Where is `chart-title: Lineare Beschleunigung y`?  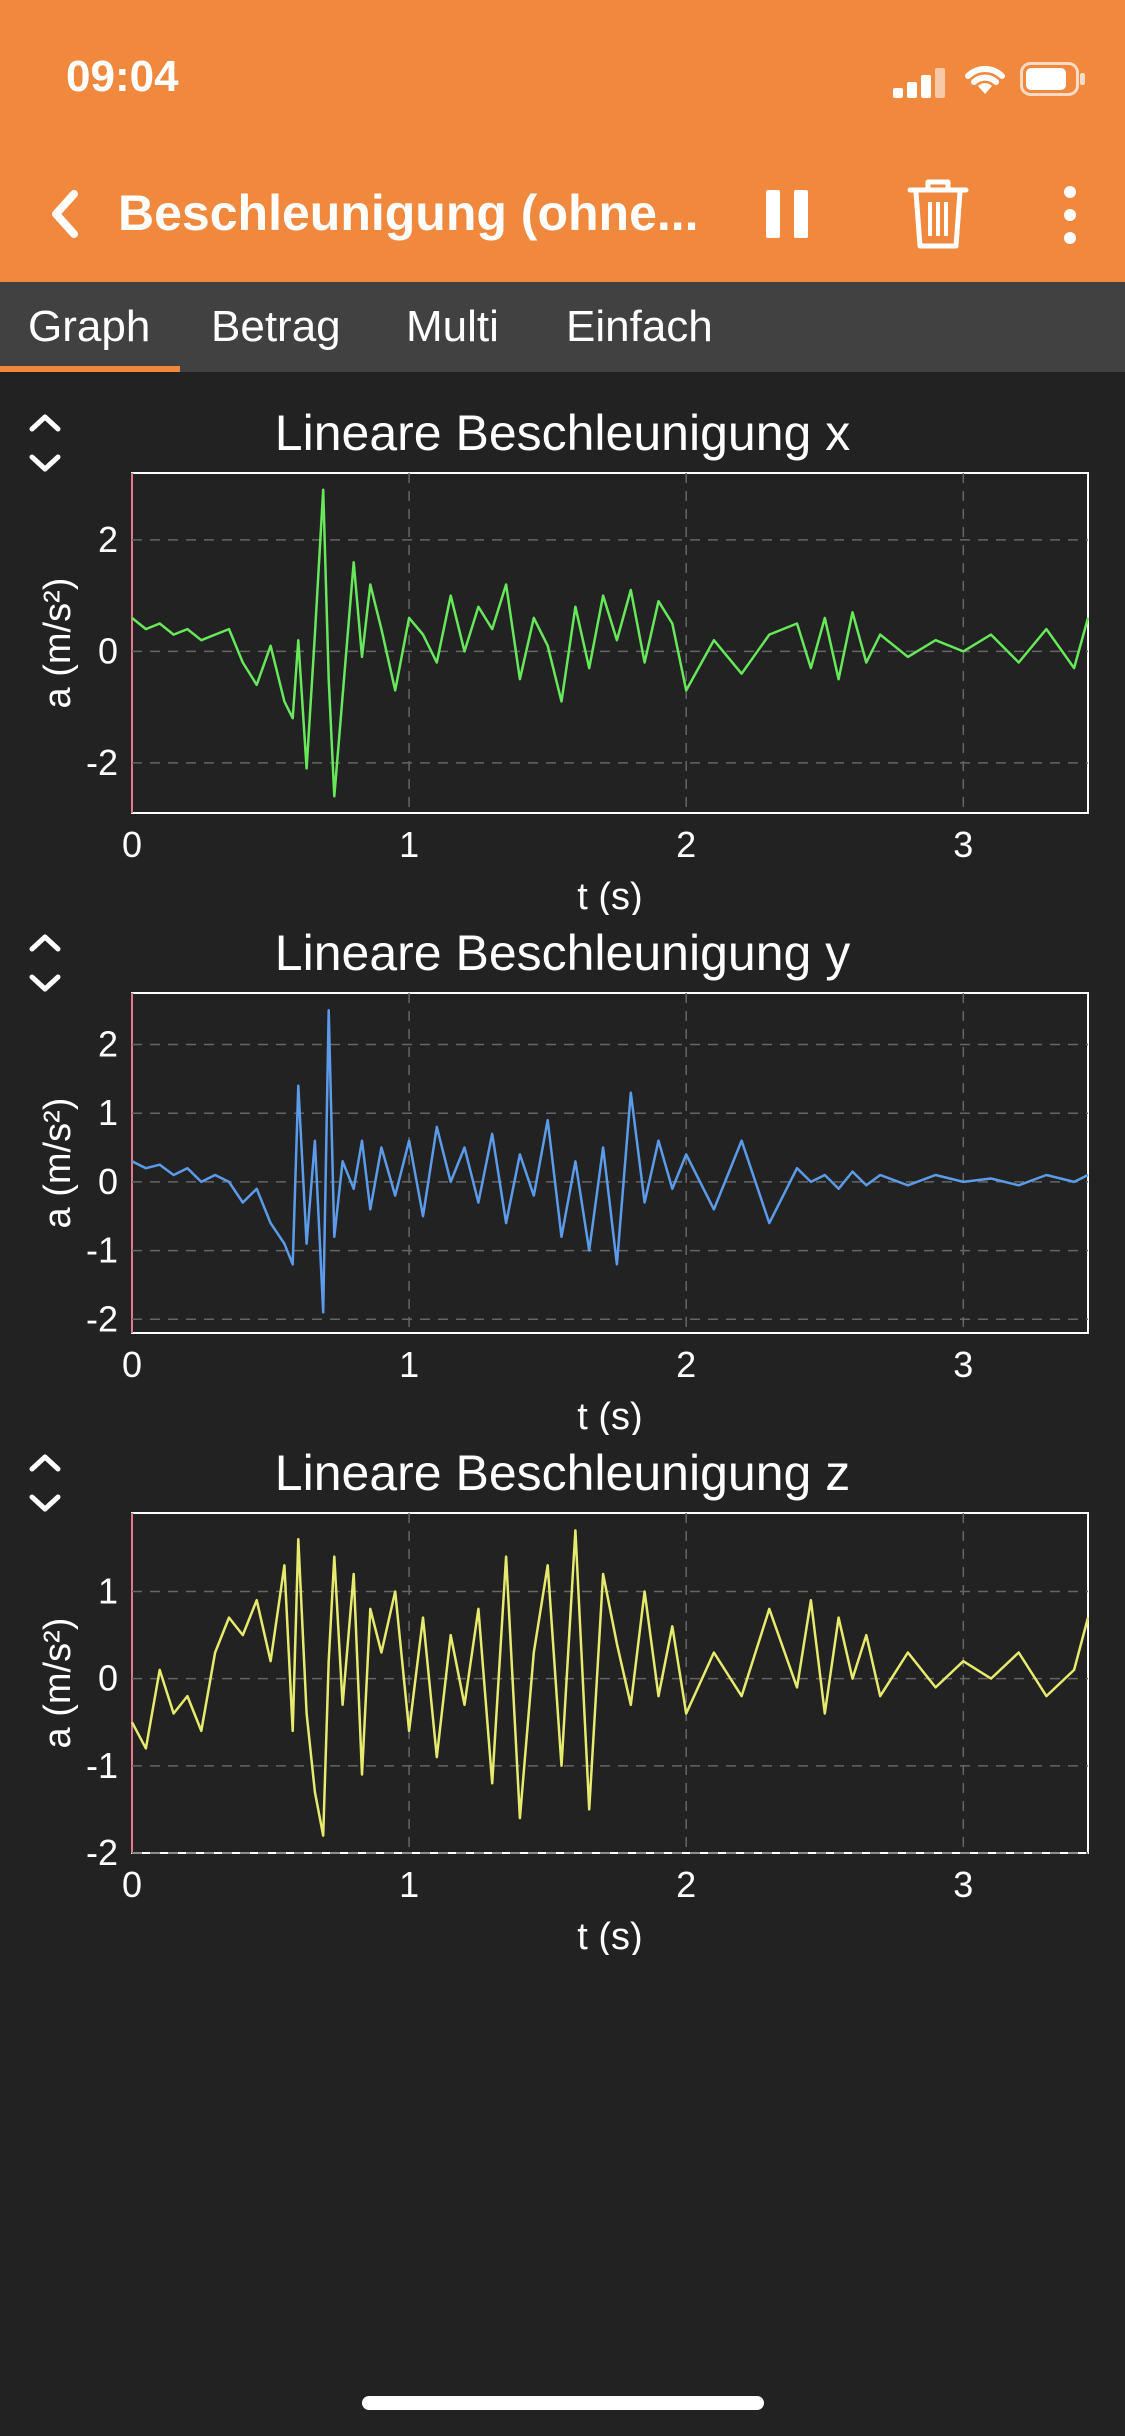 chart-title: Lineare Beschleunigung y is located at coordinates (562, 953).